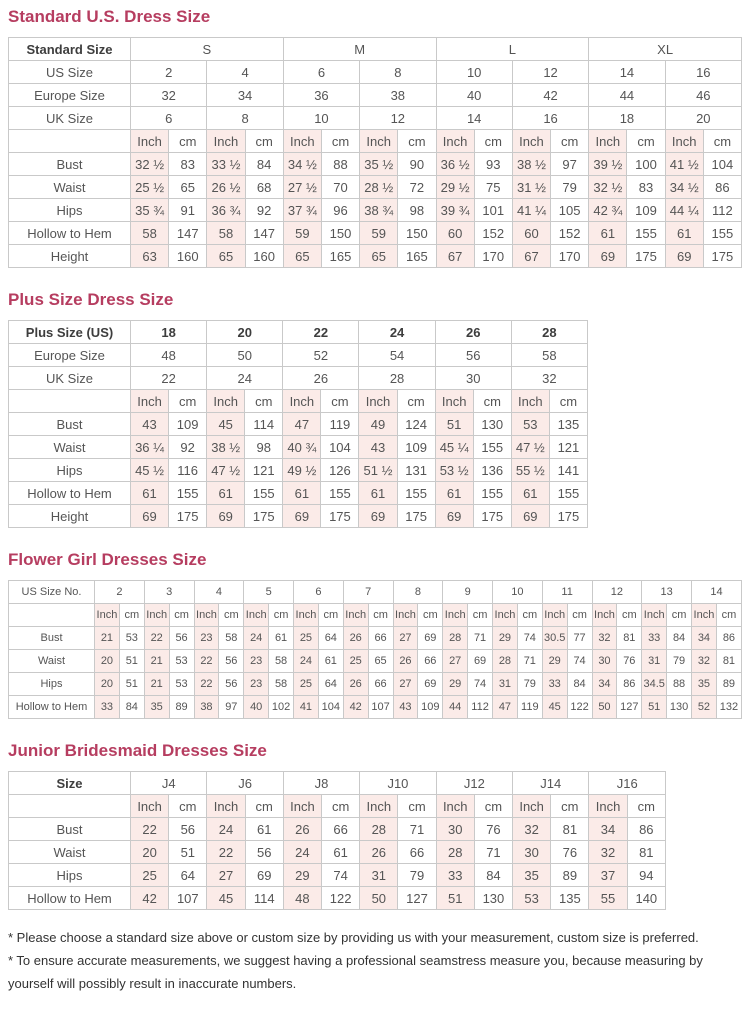 This screenshot has width=750, height=1032. I want to click on value-cell: 86, so click(646, 829).